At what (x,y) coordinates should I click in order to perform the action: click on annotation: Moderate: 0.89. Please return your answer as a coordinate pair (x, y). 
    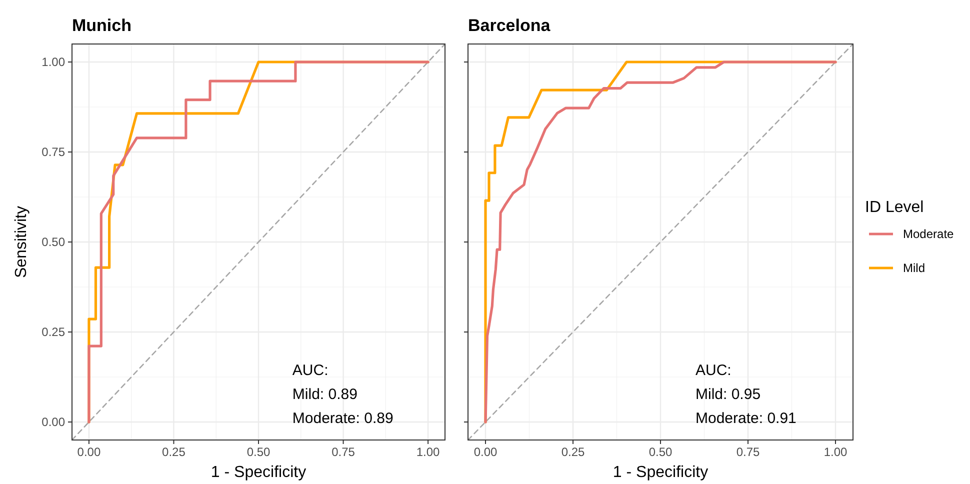
    Looking at the image, I should click on (343, 419).